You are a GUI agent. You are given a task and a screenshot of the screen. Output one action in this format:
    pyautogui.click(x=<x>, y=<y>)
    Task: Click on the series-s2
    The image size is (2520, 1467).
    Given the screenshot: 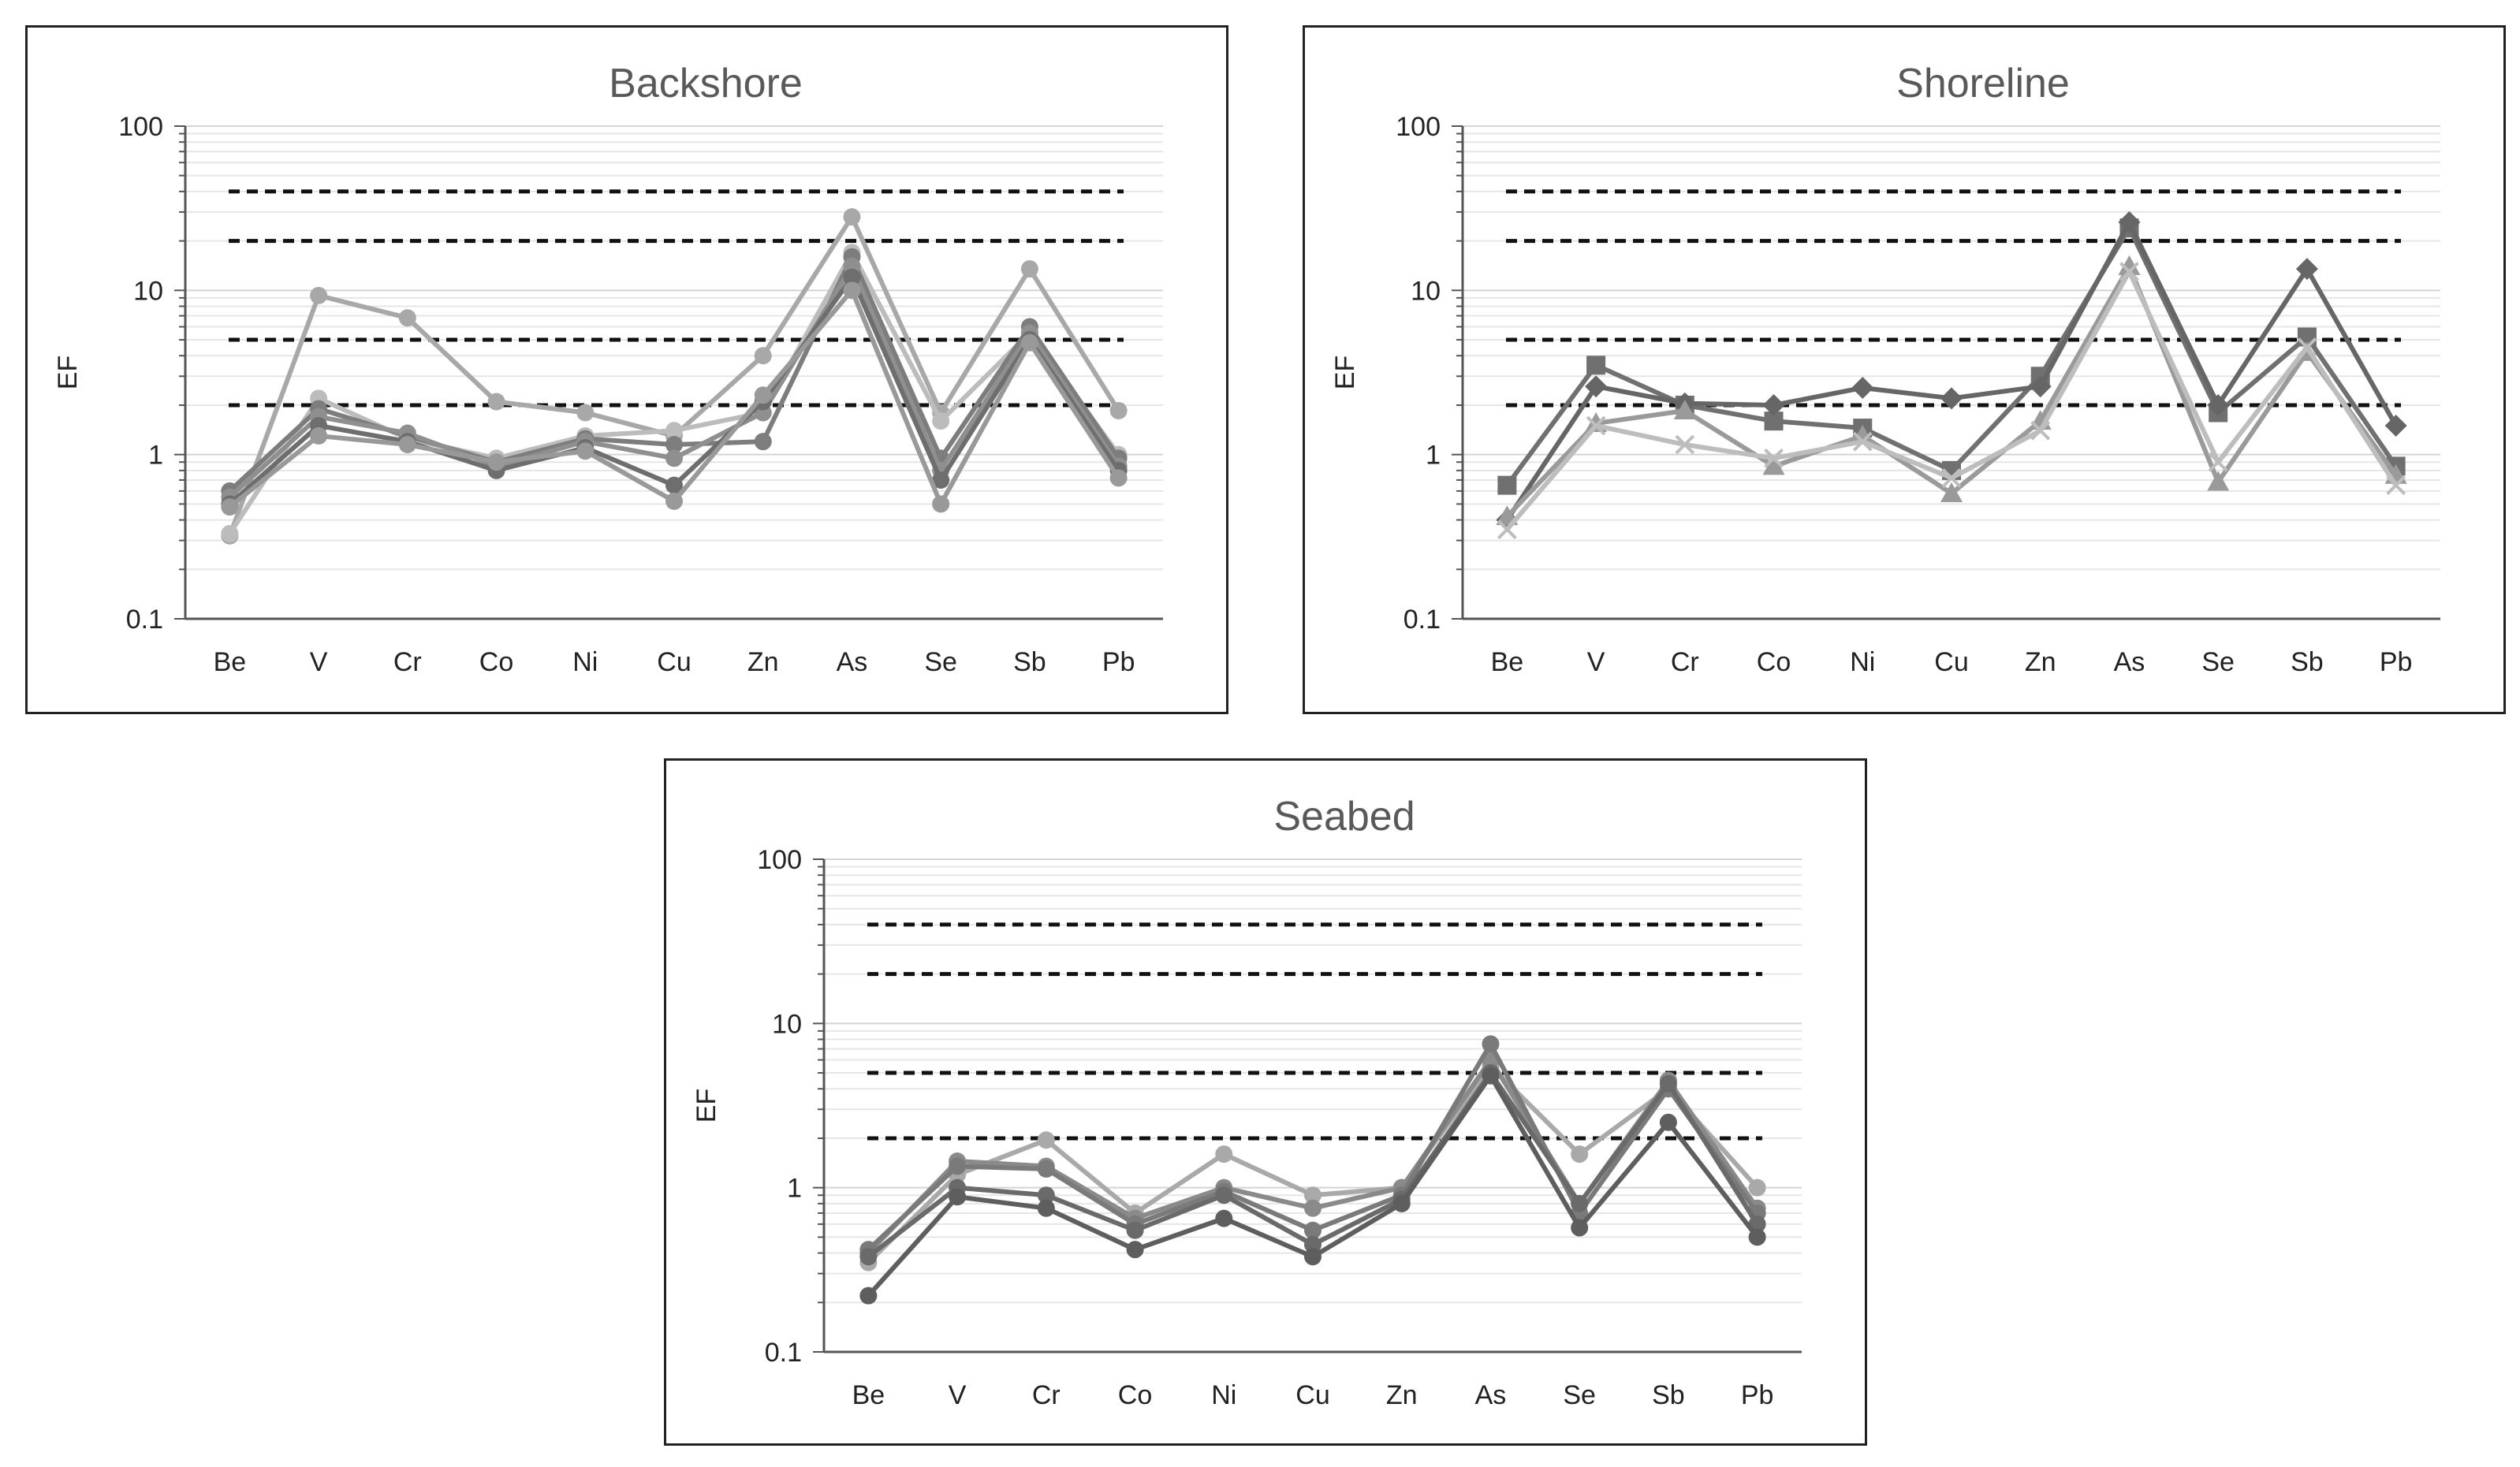 What is the action you would take?
    pyautogui.click(x=1951, y=370)
    